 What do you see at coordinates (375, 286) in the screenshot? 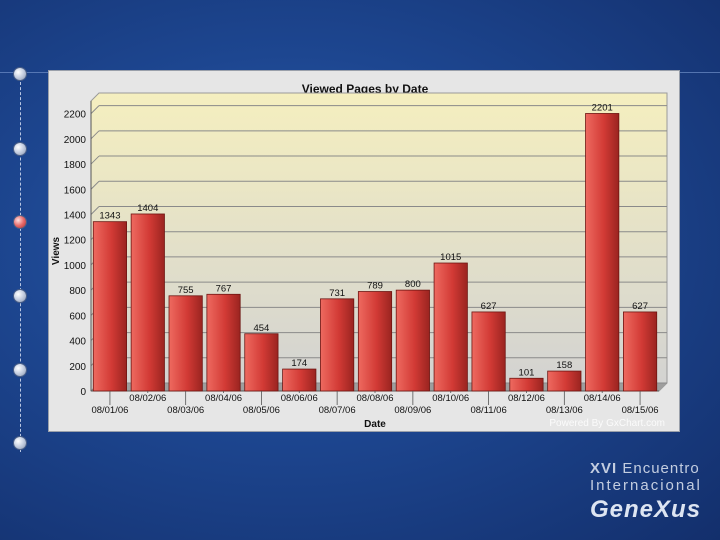
I see `bar-value-label: 789` at bounding box center [375, 286].